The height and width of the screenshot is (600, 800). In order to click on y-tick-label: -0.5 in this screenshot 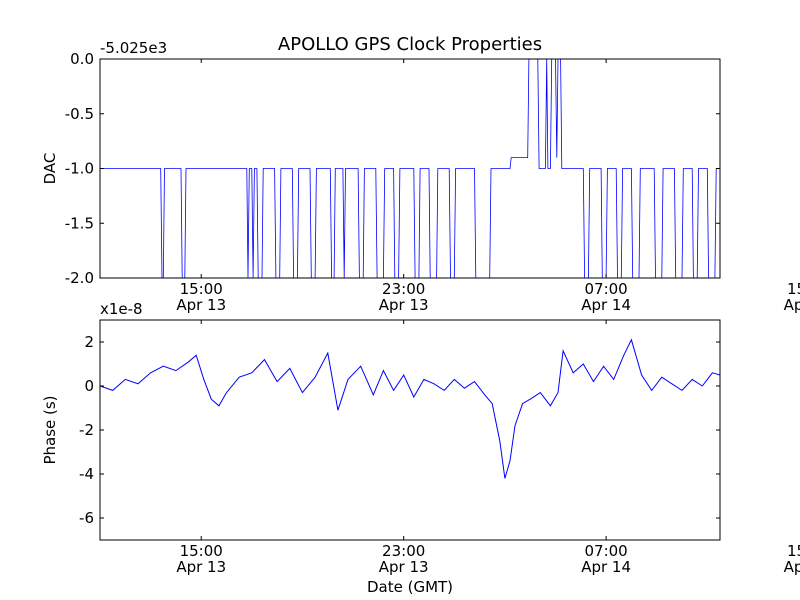, I will do `click(79, 114)`.